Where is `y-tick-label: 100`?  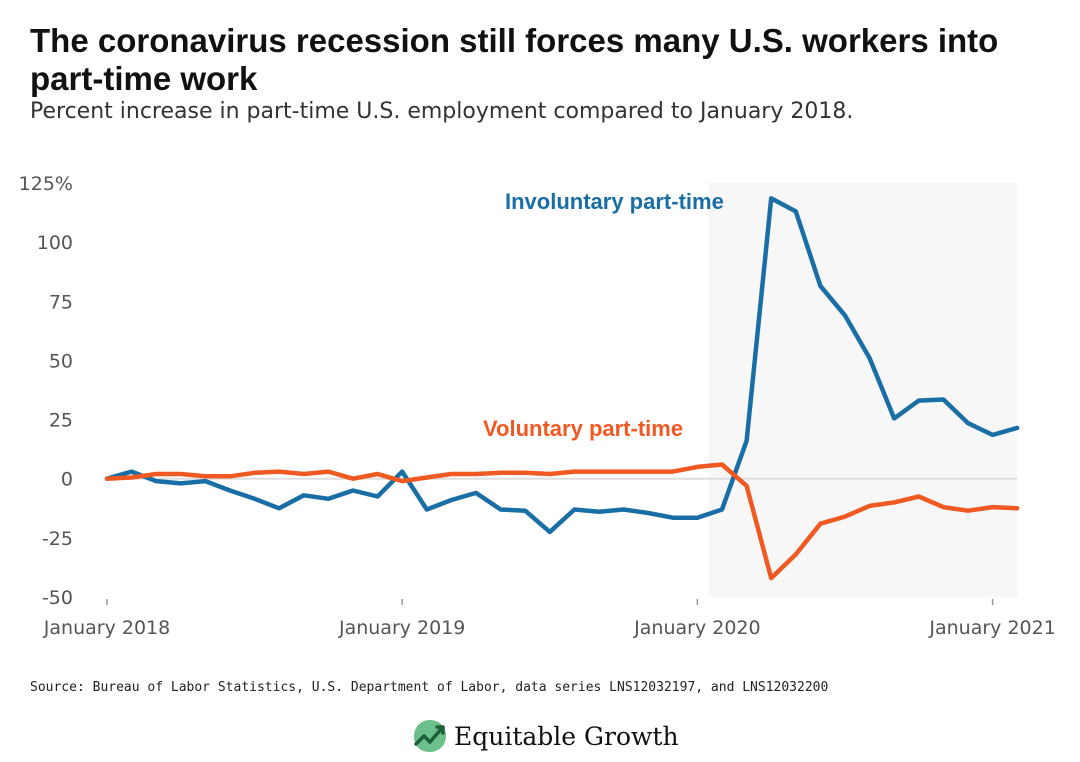 y-tick-label: 100 is located at coordinates (55, 243).